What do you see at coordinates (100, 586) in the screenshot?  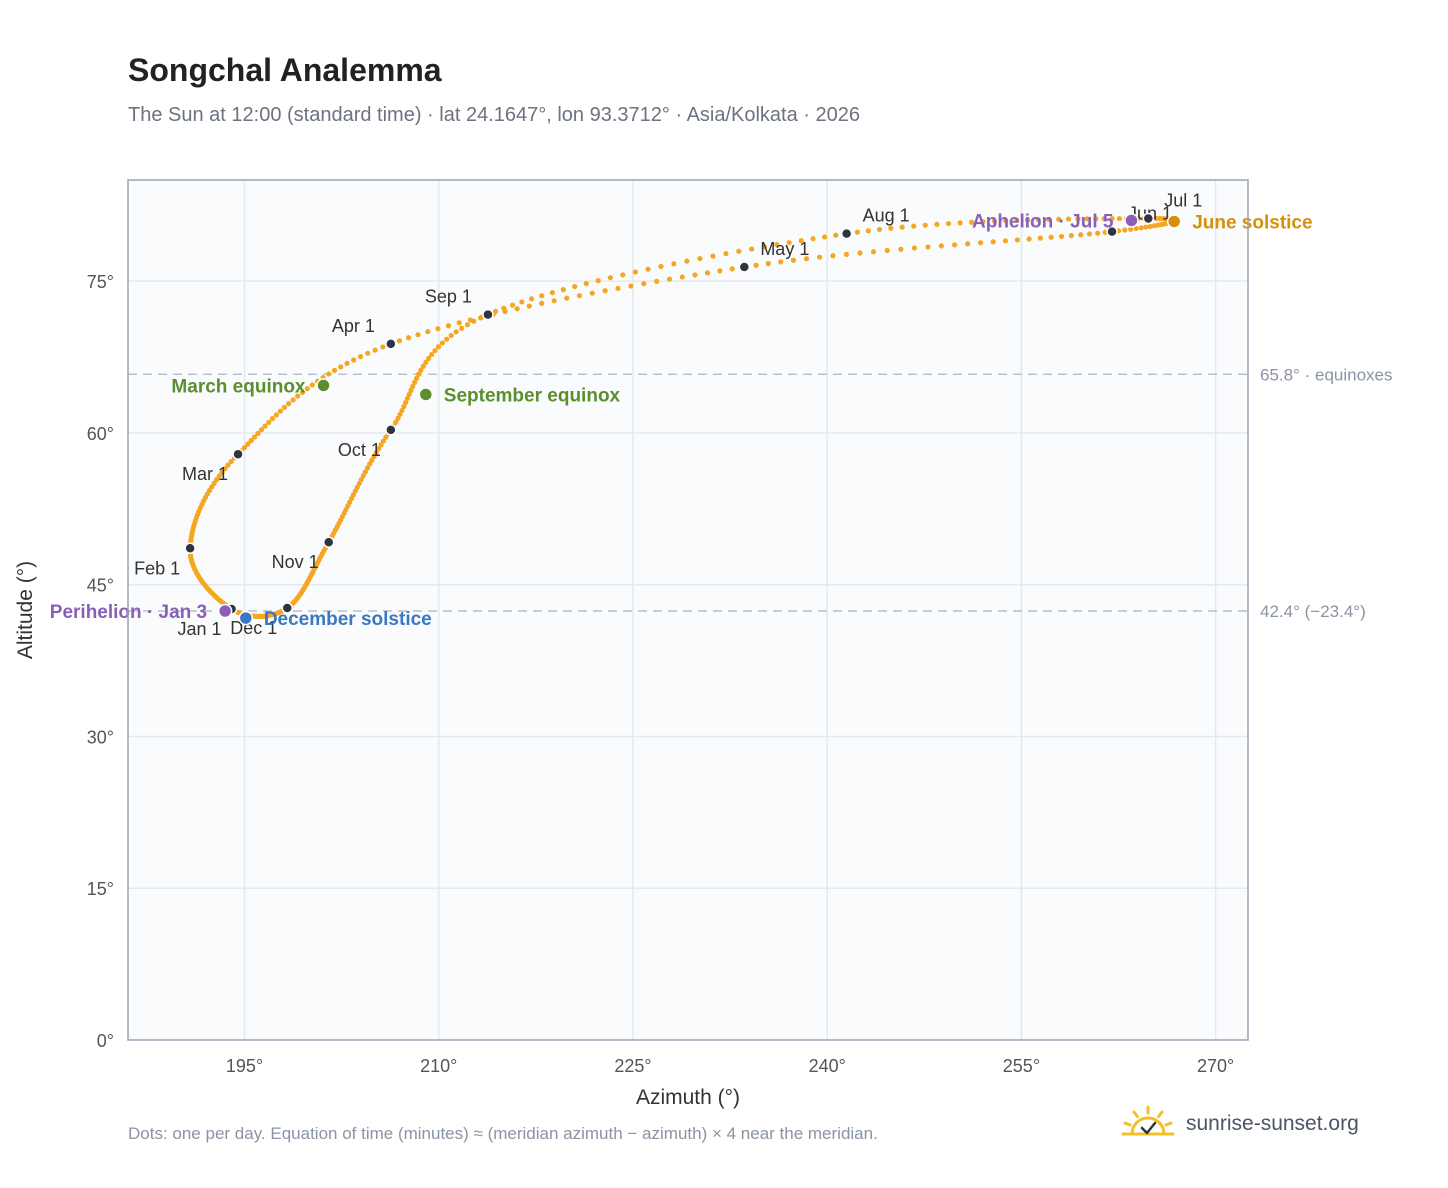 I see `y-tick-label: 45°` at bounding box center [100, 586].